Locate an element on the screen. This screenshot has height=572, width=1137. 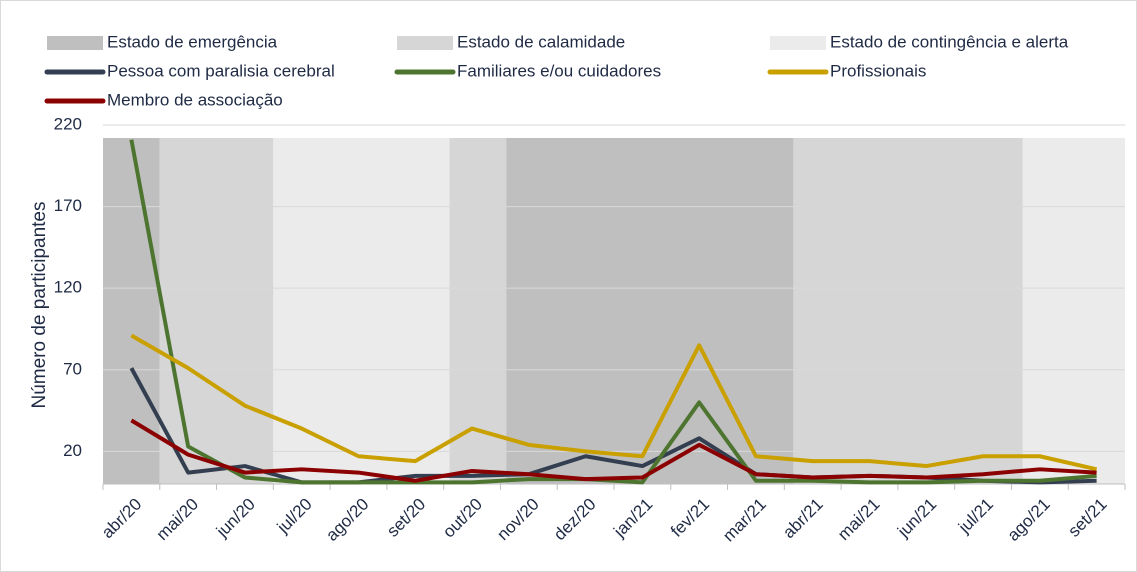
y-axis-label: Número de participantes is located at coordinates (39, 305).